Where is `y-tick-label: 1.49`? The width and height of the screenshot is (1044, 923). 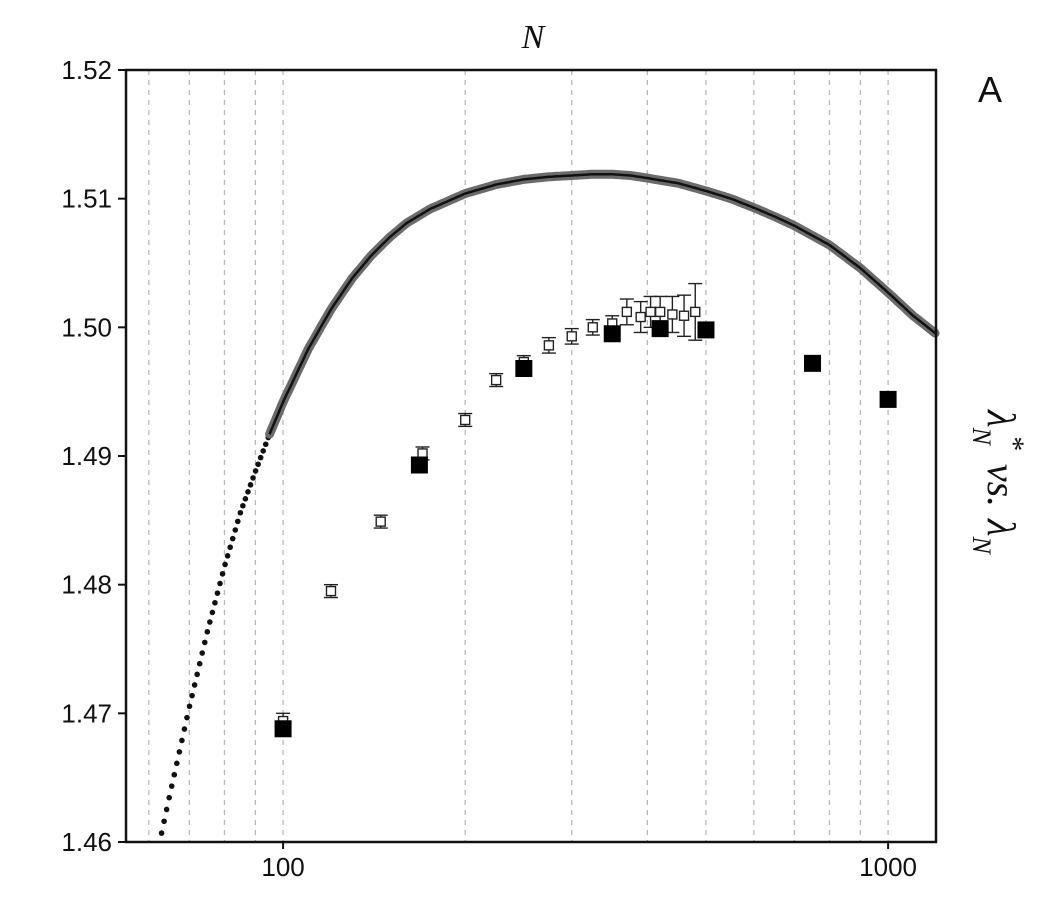
y-tick-label: 1.49 is located at coordinates (86, 456).